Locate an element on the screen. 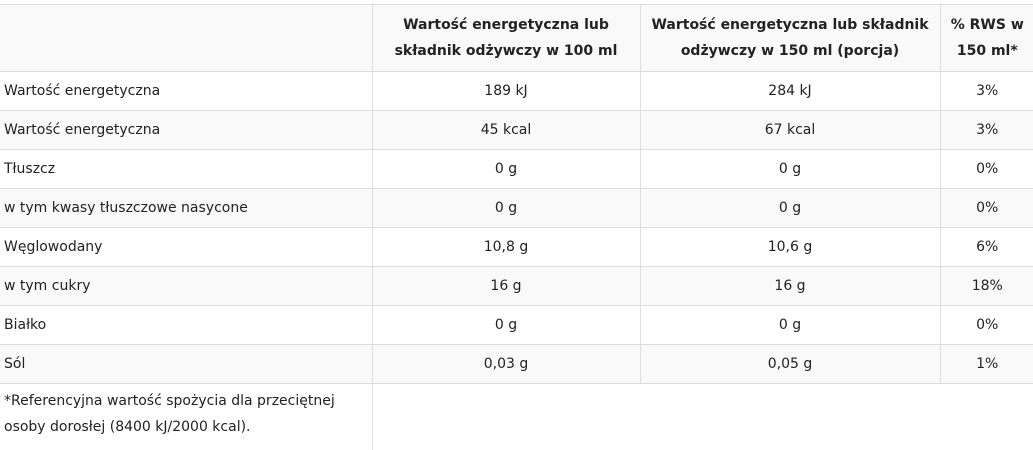  nutrient-name: Tłuszcz is located at coordinates (186, 169).